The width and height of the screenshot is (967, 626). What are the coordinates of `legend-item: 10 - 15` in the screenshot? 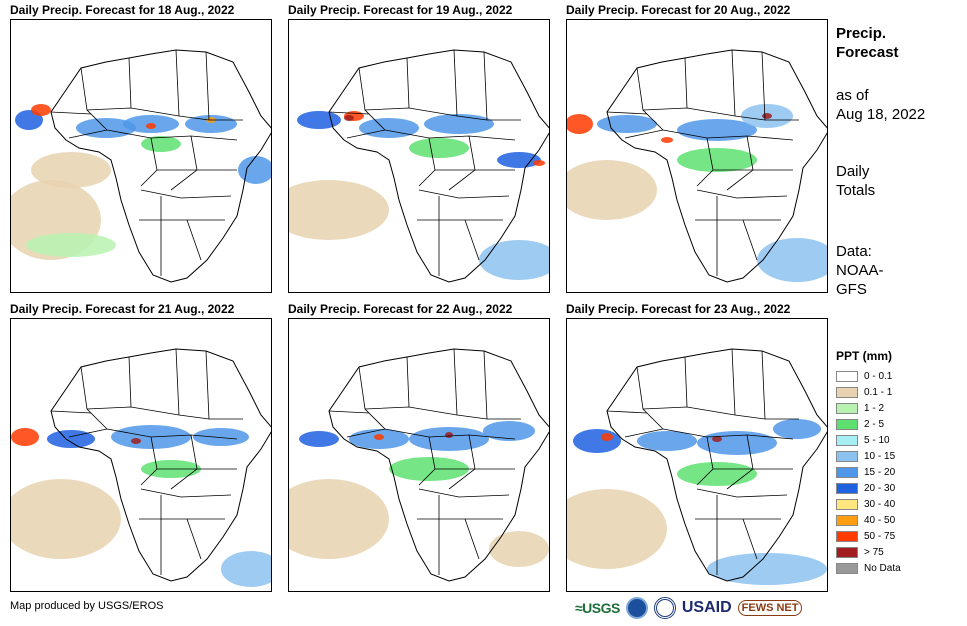 It's located at (898, 456).